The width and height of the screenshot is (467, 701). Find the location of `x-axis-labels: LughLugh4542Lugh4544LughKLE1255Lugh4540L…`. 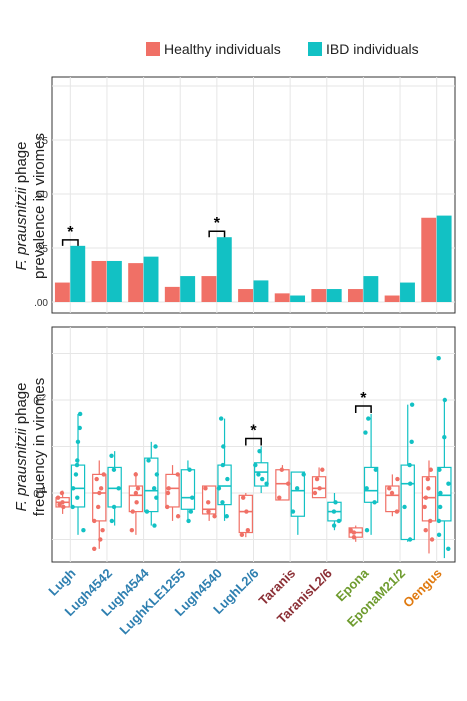

x-axis-labels: LughLugh4542Lugh4544LughKLE1255Lugh4540L… is located at coordinates (244, 601).